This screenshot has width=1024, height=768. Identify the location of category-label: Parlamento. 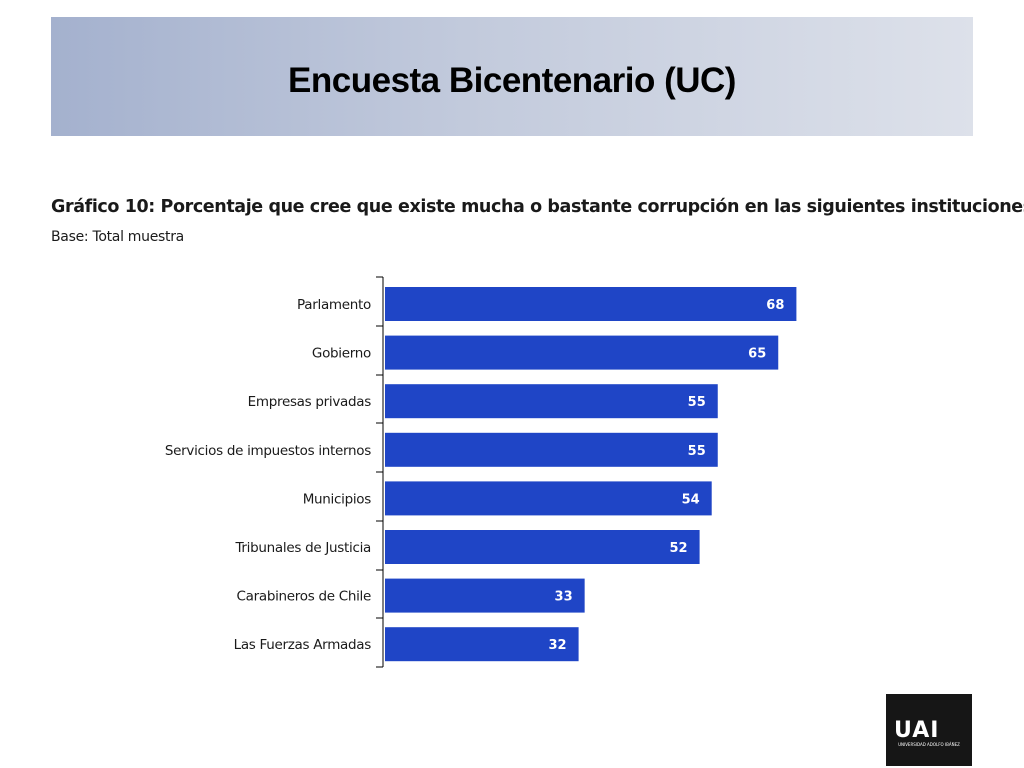
(334, 305).